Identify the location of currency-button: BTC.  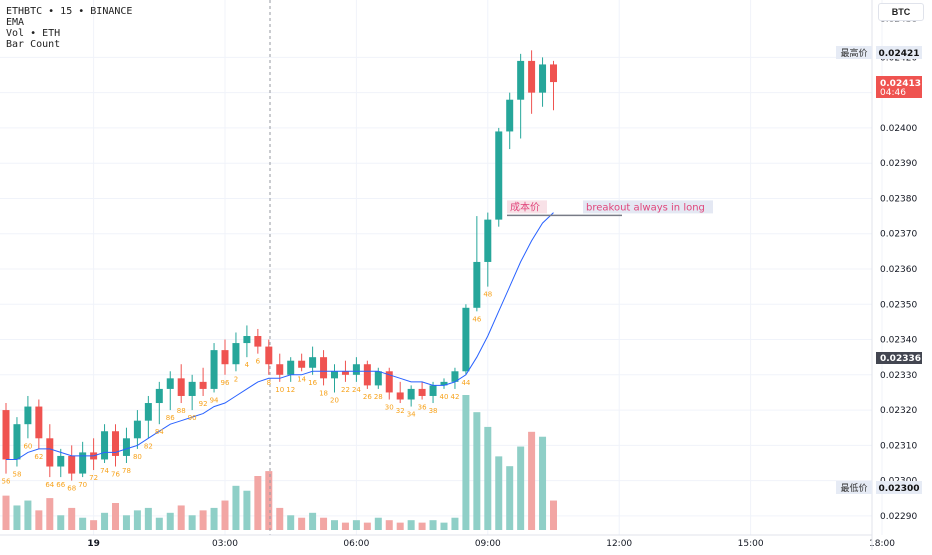
(901, 12).